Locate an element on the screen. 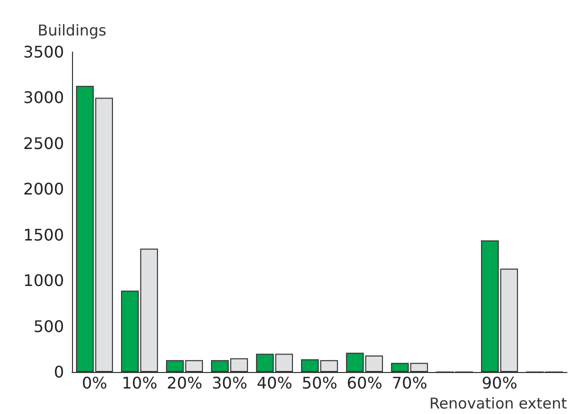 This screenshot has width=581, height=414. x-tick-label: 60% is located at coordinates (364, 383).